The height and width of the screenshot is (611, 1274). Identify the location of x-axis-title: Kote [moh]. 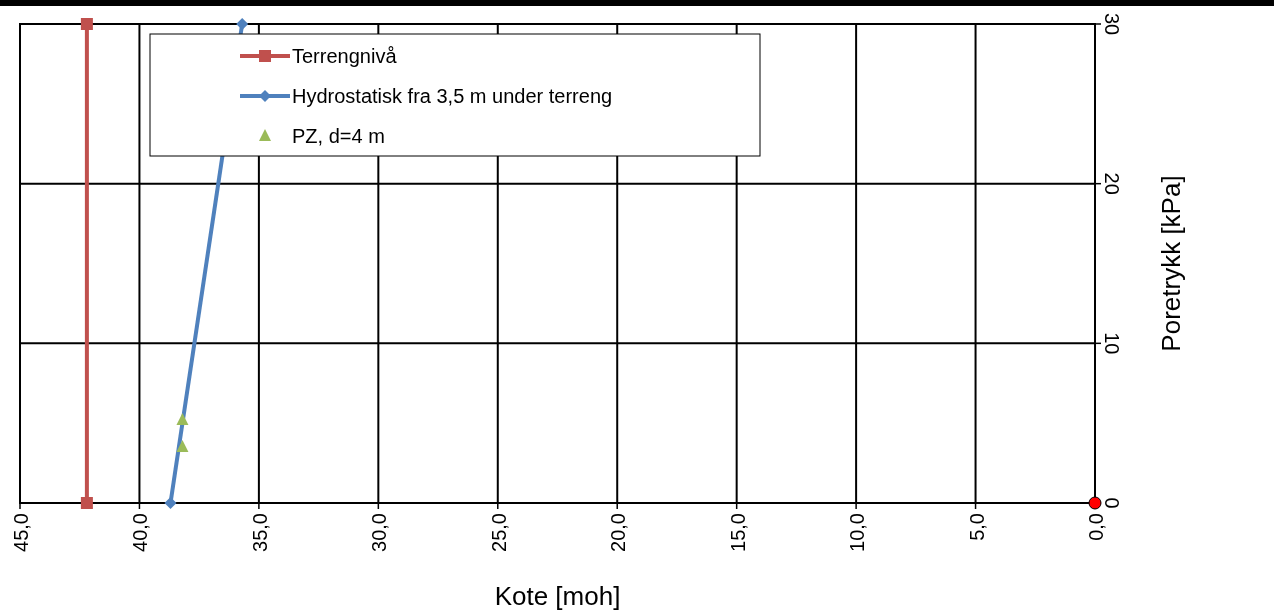
(557, 596).